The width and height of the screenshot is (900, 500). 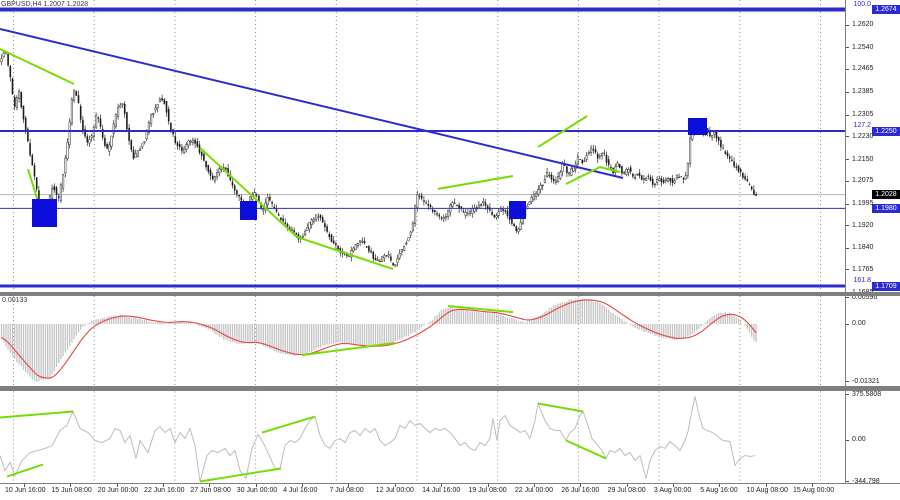 What do you see at coordinates (863, 115) in the screenshot?
I see `price-tick-label: 1.2305` at bounding box center [863, 115].